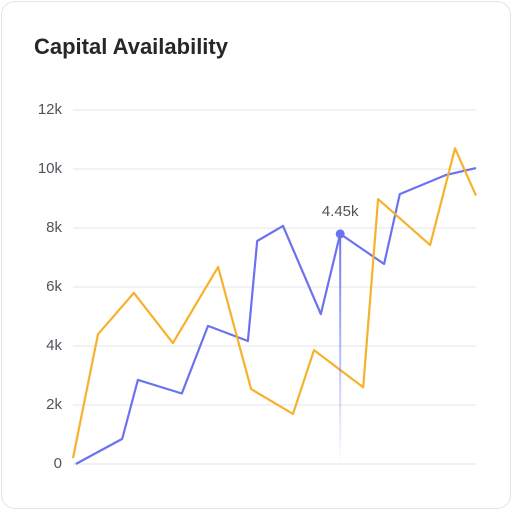 The height and width of the screenshot is (510, 512). Describe the element at coordinates (54, 227) in the screenshot. I see `y-tick-label: 8k` at that location.